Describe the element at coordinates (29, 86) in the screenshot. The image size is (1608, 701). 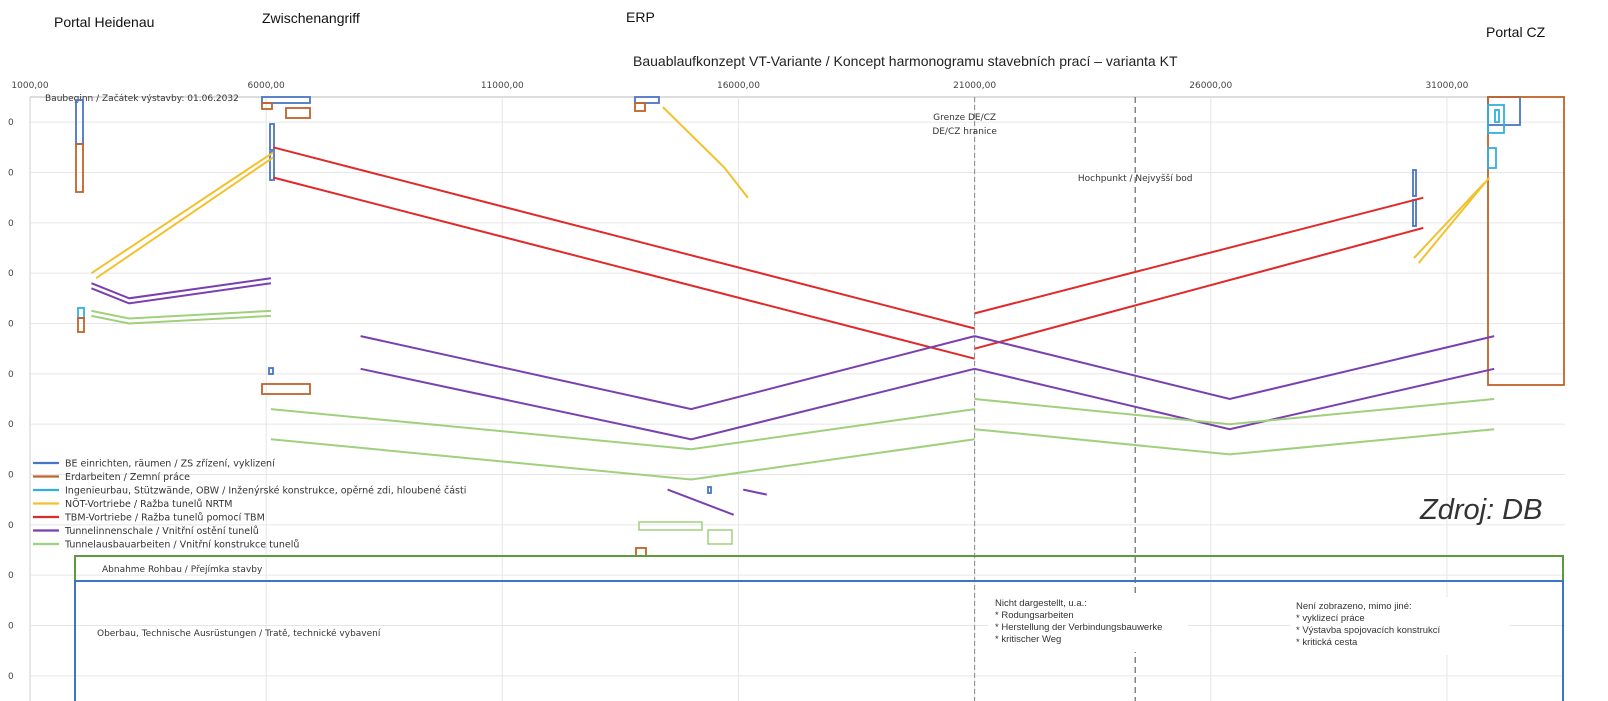
I see `x-tick-label: 1000,00` at that location.